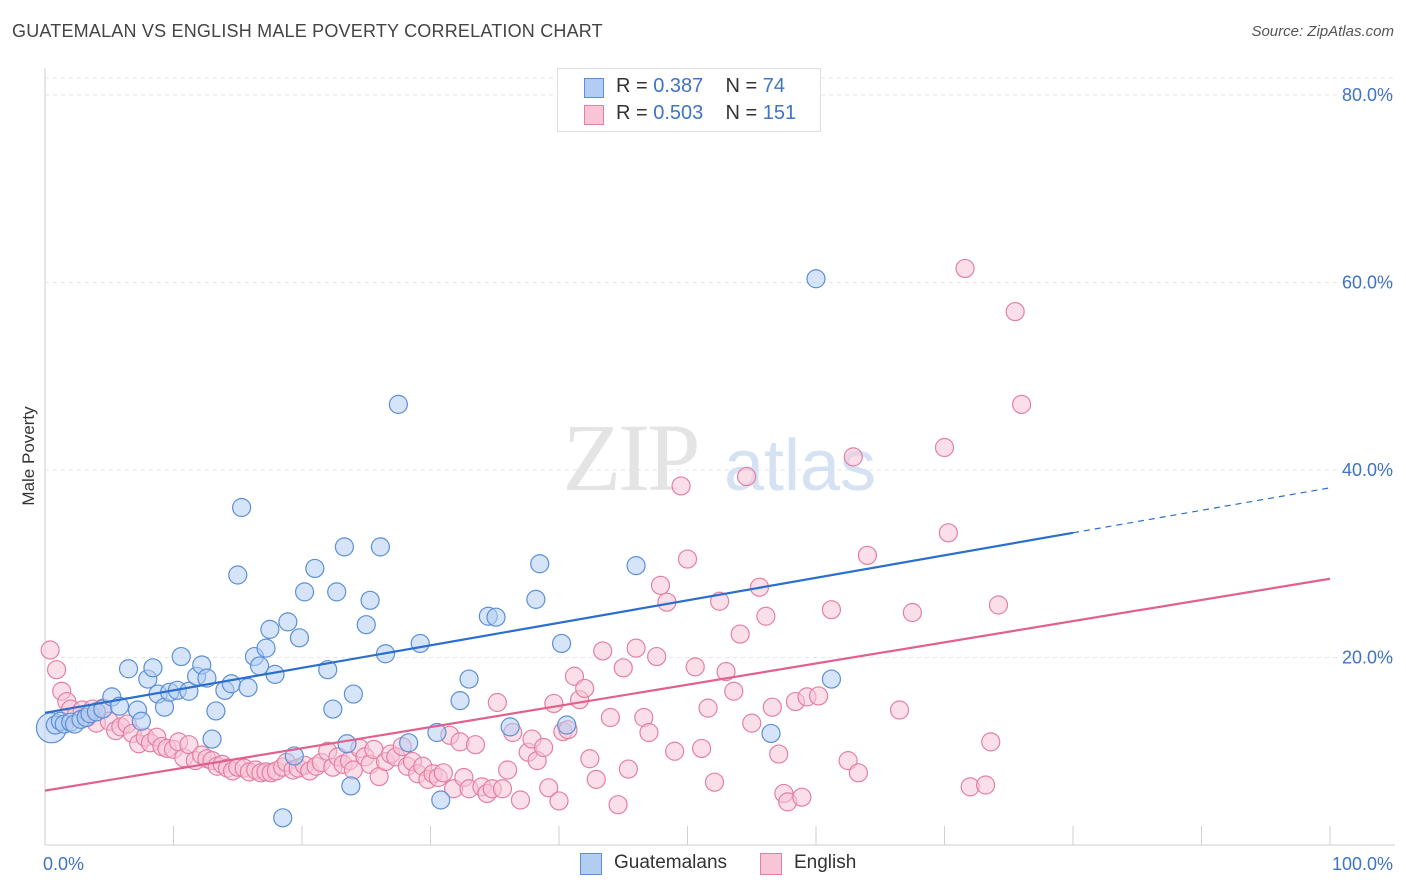  What do you see at coordinates (632, 86) in the screenshot?
I see `legend-r-label: R =` at bounding box center [632, 86].